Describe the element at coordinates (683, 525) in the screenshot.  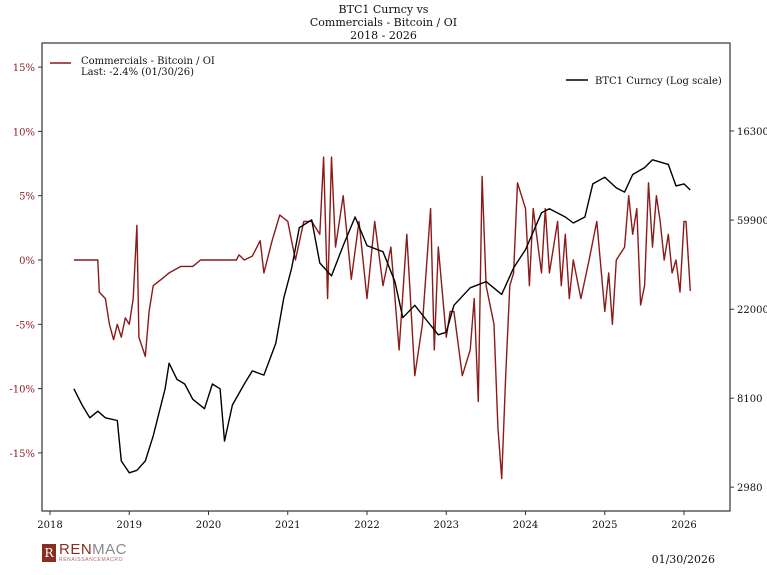
I see `x-tick-label: 2026` at that location.